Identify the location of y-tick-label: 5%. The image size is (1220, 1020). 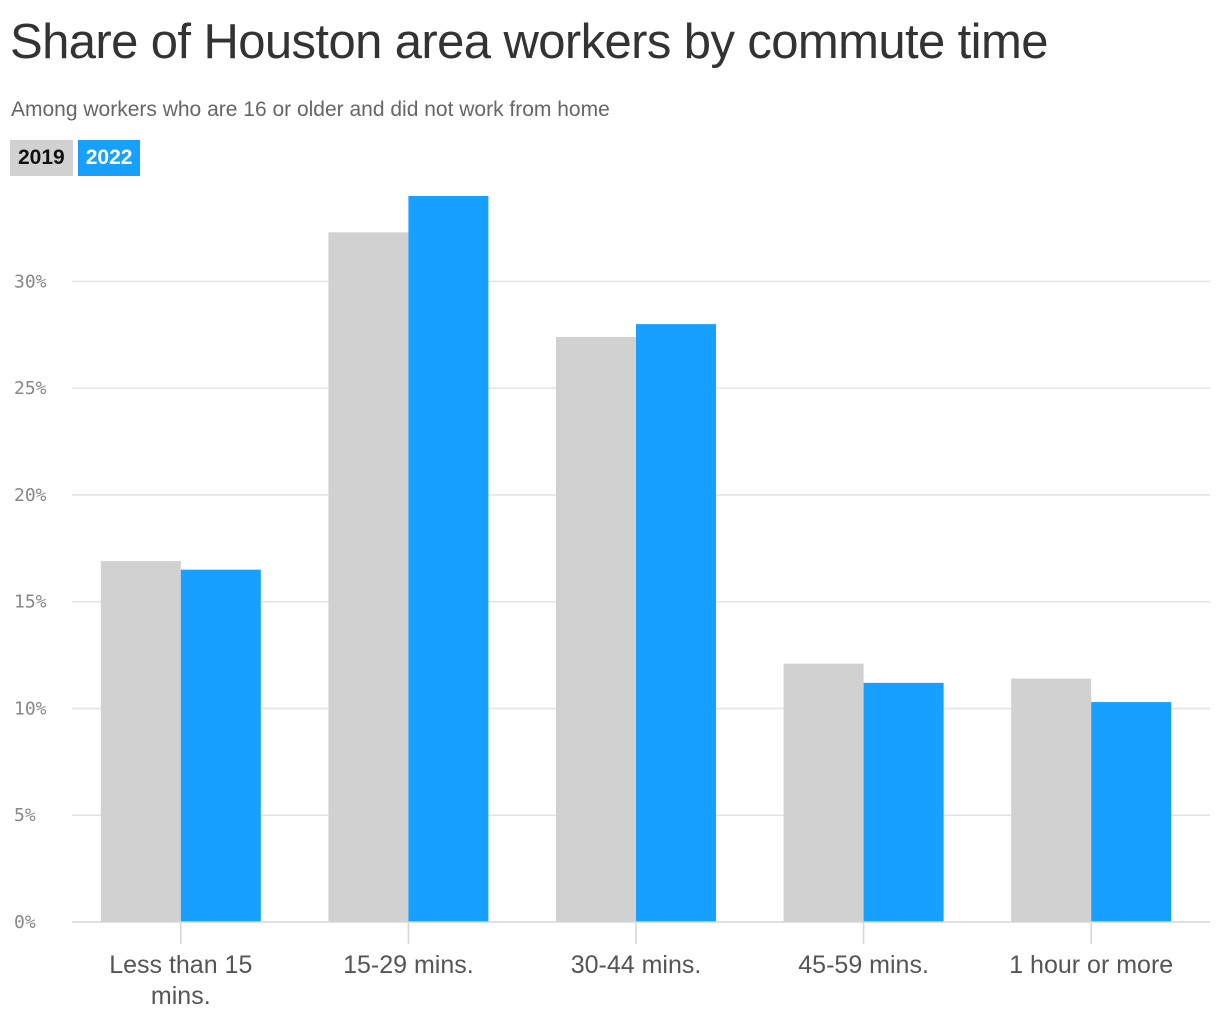
(25, 815).